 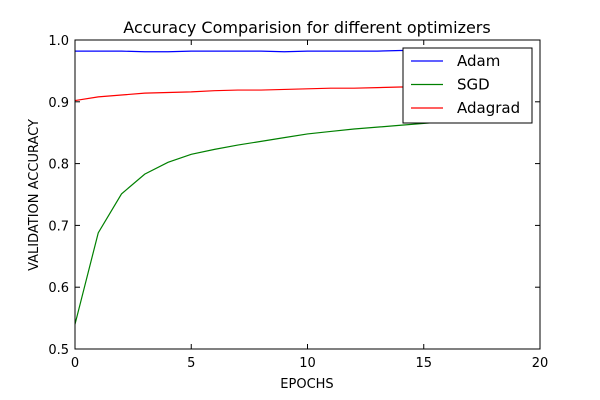 I want to click on x-tick-label: 15, so click(x=423, y=363).